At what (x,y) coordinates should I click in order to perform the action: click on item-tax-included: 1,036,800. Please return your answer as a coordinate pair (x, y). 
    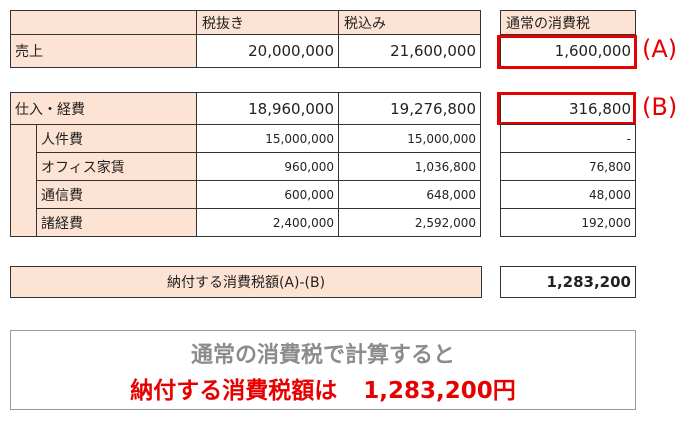
    Looking at the image, I should click on (409, 166).